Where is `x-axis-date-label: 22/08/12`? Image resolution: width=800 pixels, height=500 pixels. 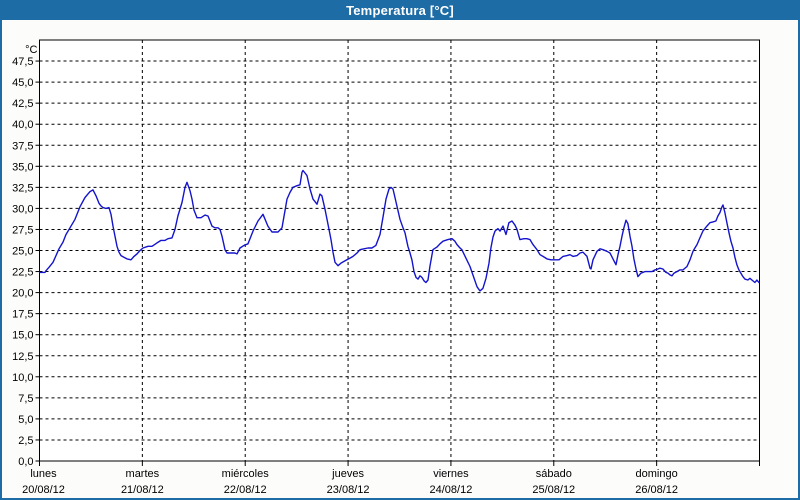
x-axis-date-label: 22/08/12 is located at coordinates (245, 490).